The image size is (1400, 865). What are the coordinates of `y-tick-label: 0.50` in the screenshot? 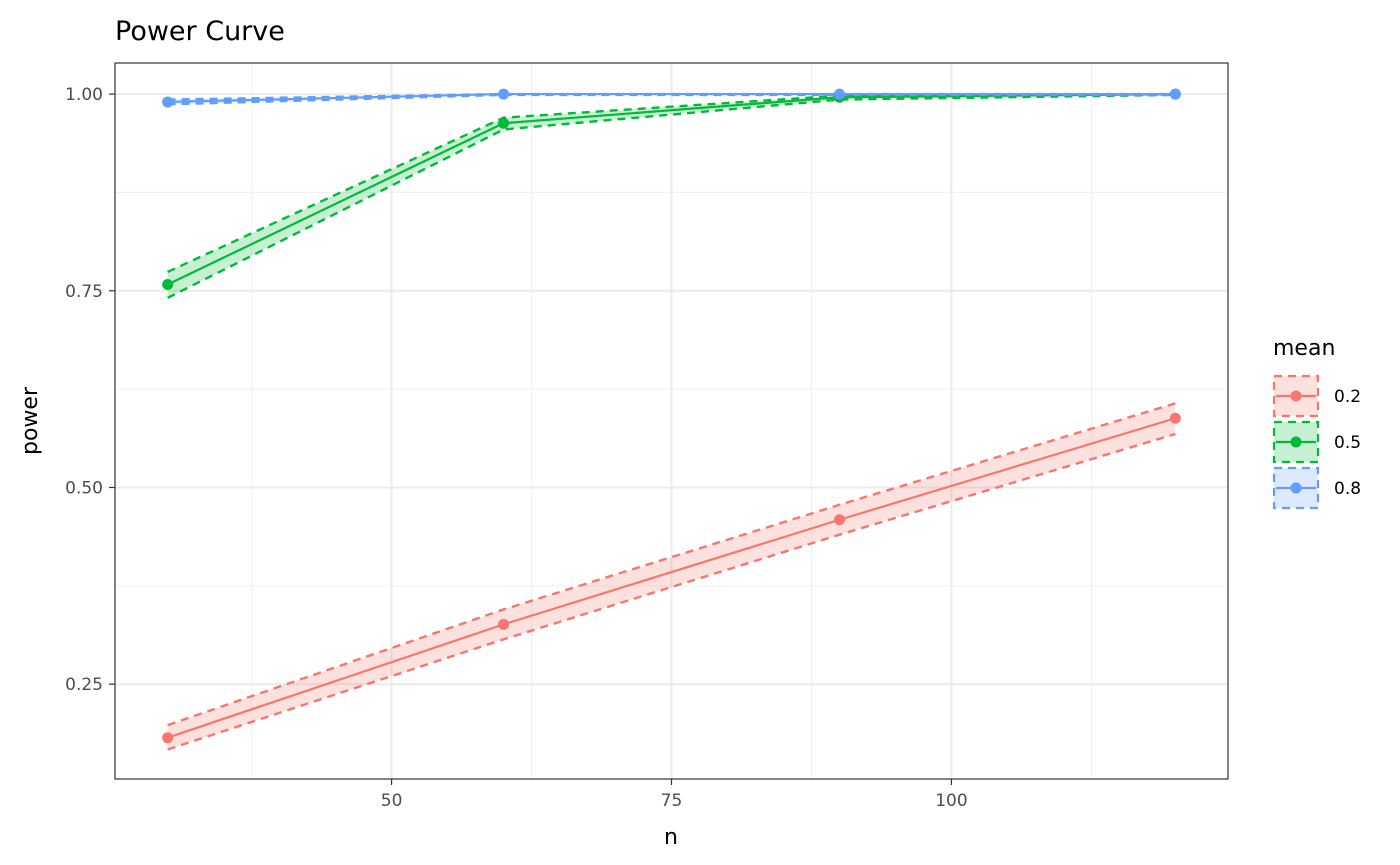 It's located at (84, 488).